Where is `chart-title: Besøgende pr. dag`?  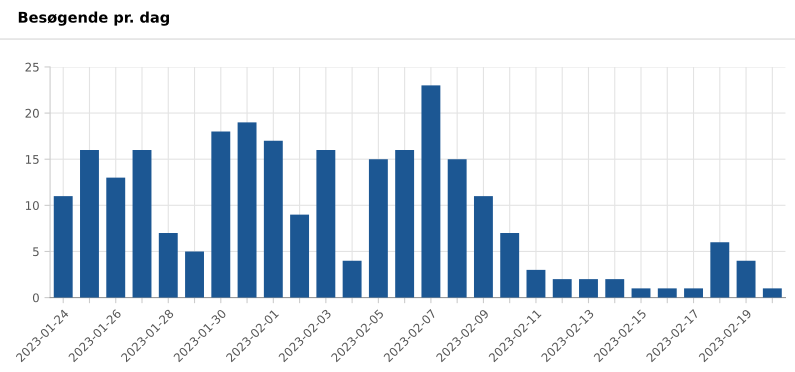
chart-title: Besøgende pr. dag is located at coordinates (93, 18).